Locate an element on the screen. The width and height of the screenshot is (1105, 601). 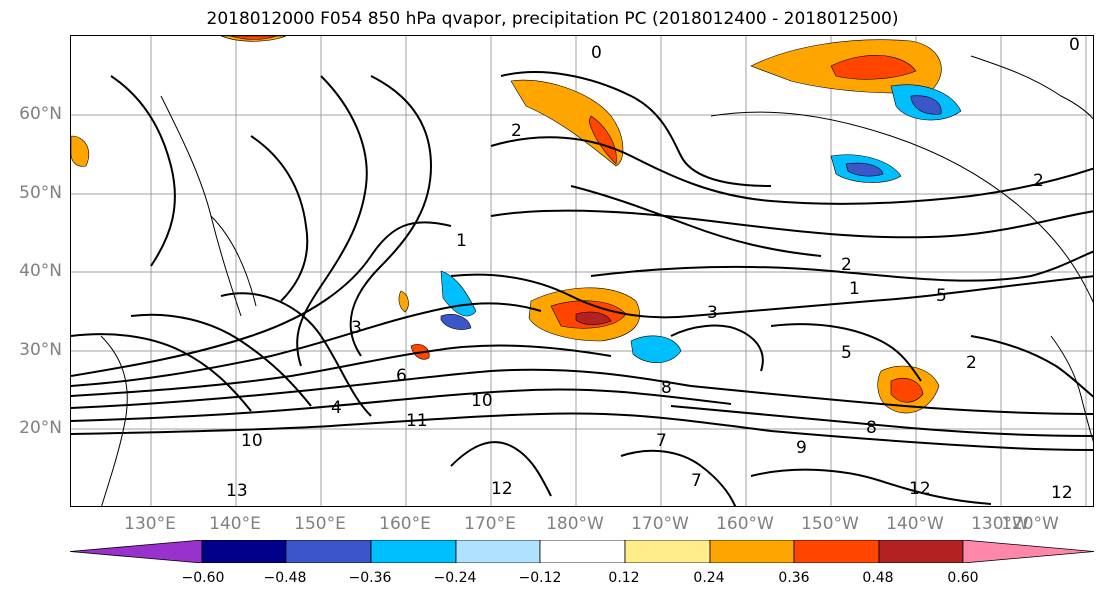
contour-label: 11 is located at coordinates (417, 421).